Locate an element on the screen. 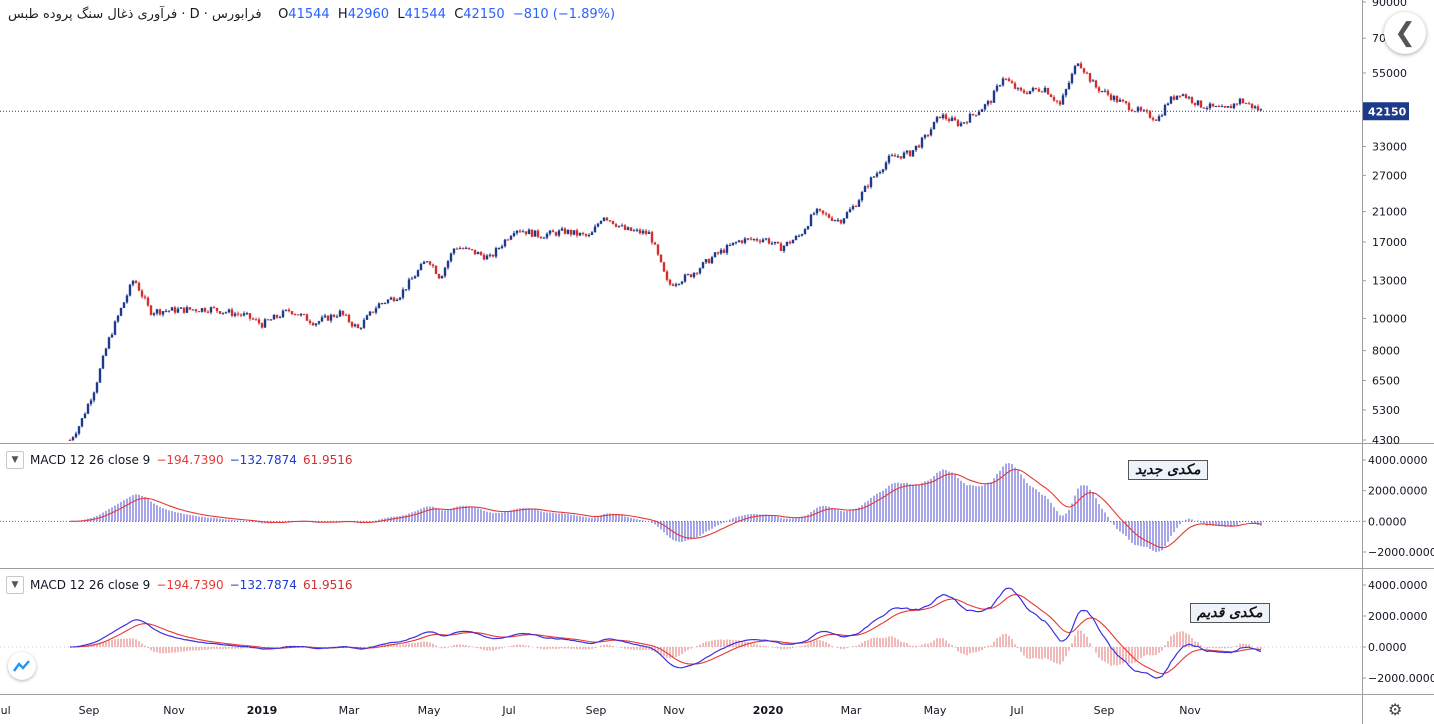  gear-icon: ⚙ is located at coordinates (1395, 709).